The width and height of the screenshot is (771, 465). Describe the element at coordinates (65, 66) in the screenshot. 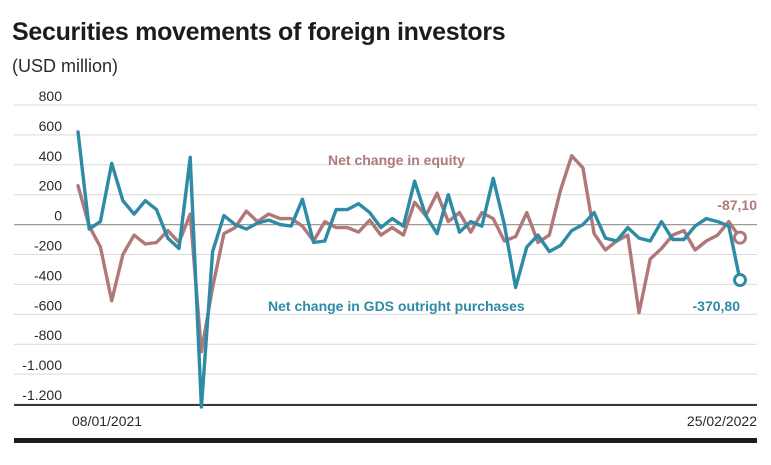

I see `chart-subtitle: (USD million)` at that location.